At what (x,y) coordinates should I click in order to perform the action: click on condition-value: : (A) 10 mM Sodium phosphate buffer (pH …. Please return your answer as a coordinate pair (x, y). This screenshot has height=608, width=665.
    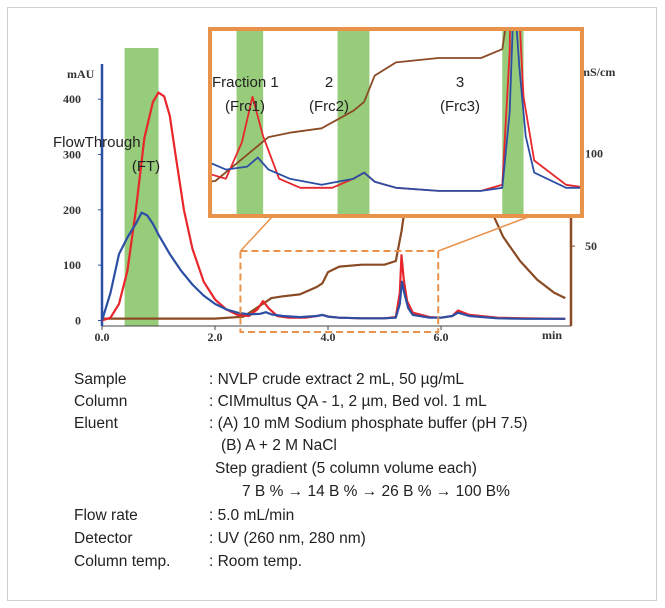
    Looking at the image, I should click on (368, 423).